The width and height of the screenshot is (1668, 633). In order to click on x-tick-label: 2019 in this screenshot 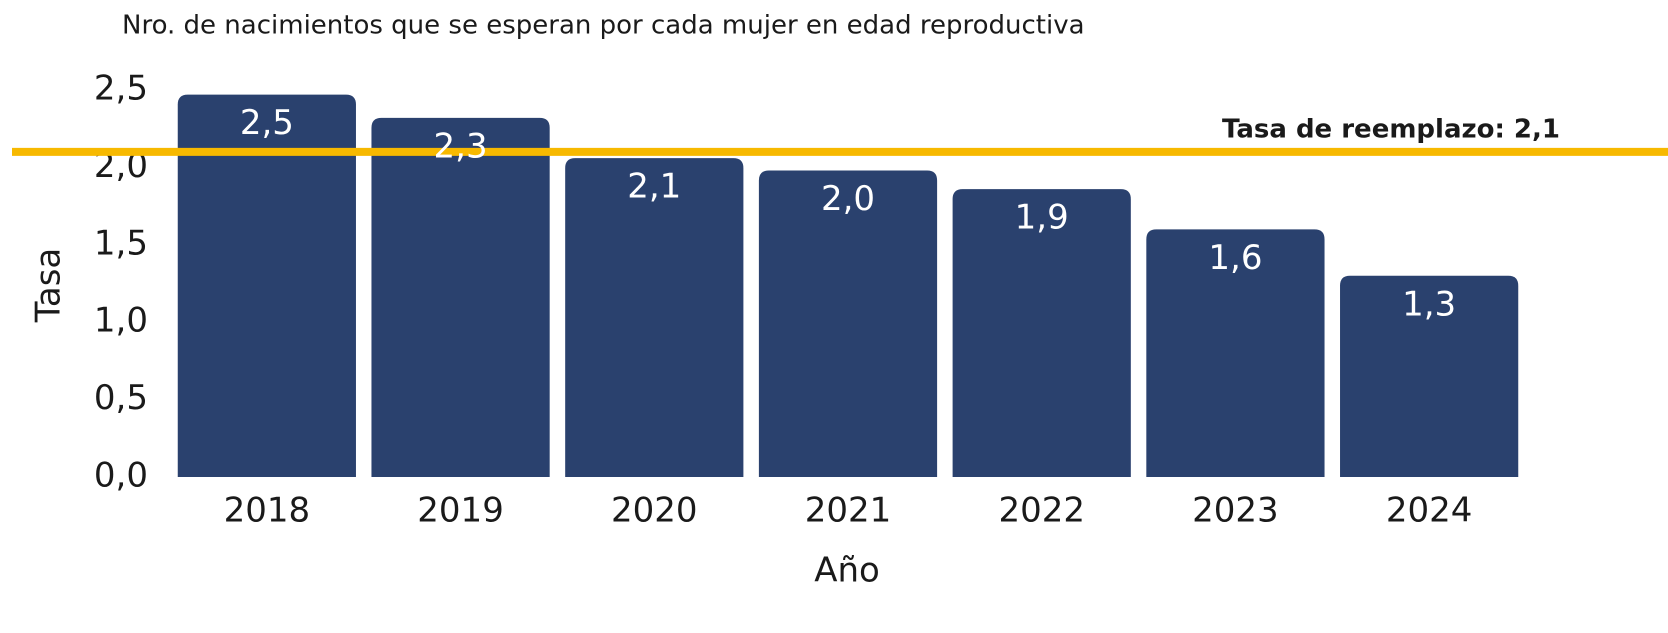, I will do `click(460, 511)`.